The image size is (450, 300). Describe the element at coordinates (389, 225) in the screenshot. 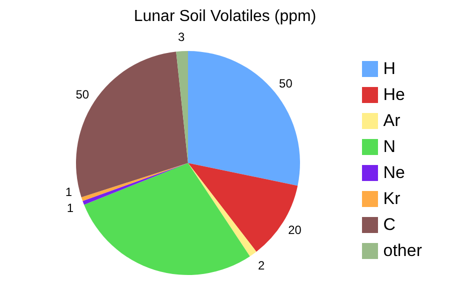

I see `legend-label: C` at that location.